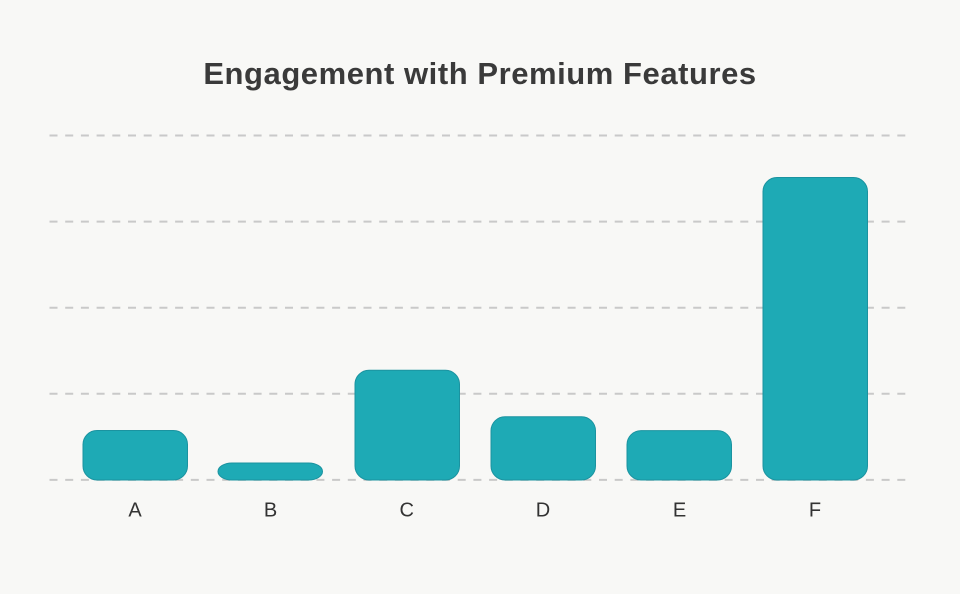 This screenshot has height=594, width=960. Describe the element at coordinates (135, 511) in the screenshot. I see `svg-text: A` at that location.